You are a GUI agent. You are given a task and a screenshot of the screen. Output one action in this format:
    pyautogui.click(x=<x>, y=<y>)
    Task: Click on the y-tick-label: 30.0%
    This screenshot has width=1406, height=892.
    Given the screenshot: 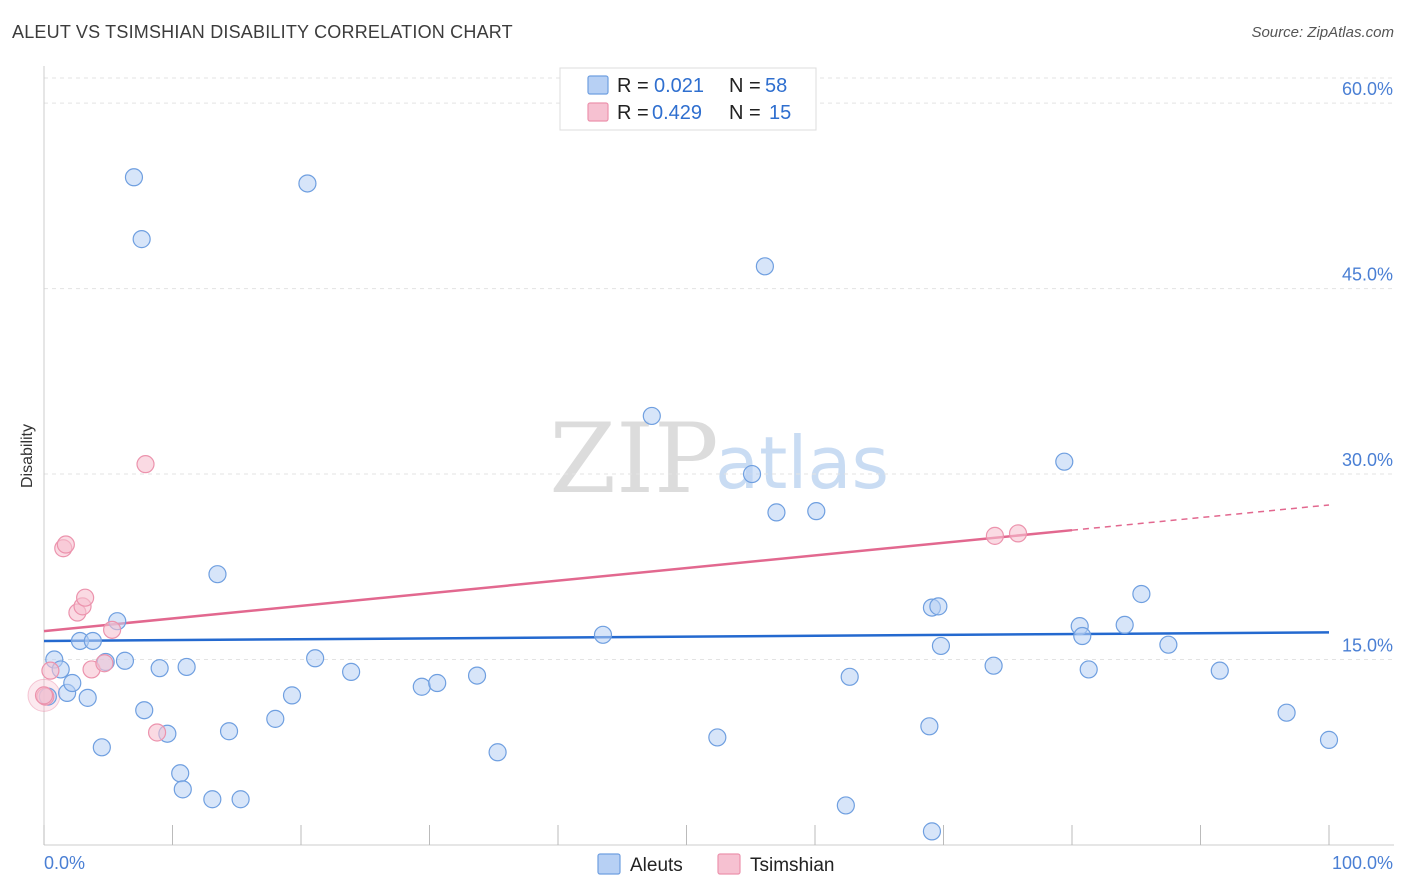 What is the action you would take?
    pyautogui.click(x=1367, y=460)
    